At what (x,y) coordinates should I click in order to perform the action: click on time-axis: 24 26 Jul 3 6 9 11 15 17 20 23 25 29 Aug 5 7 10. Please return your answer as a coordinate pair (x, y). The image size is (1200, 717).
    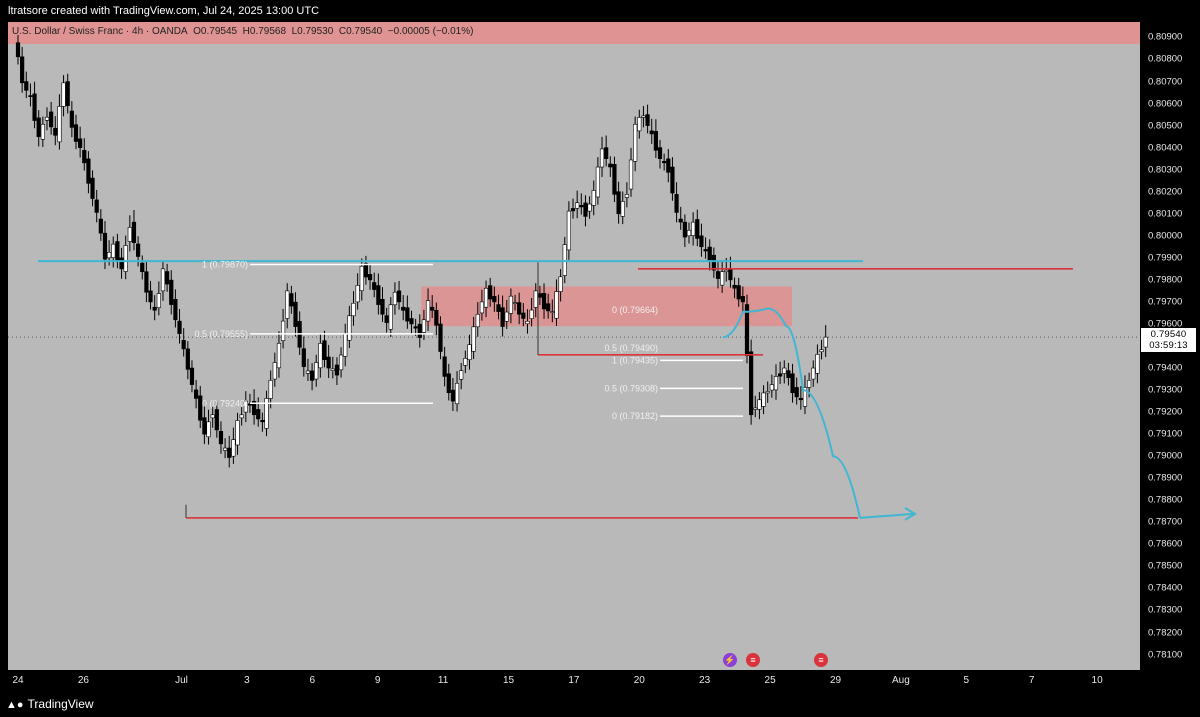
    Looking at the image, I should click on (574, 681).